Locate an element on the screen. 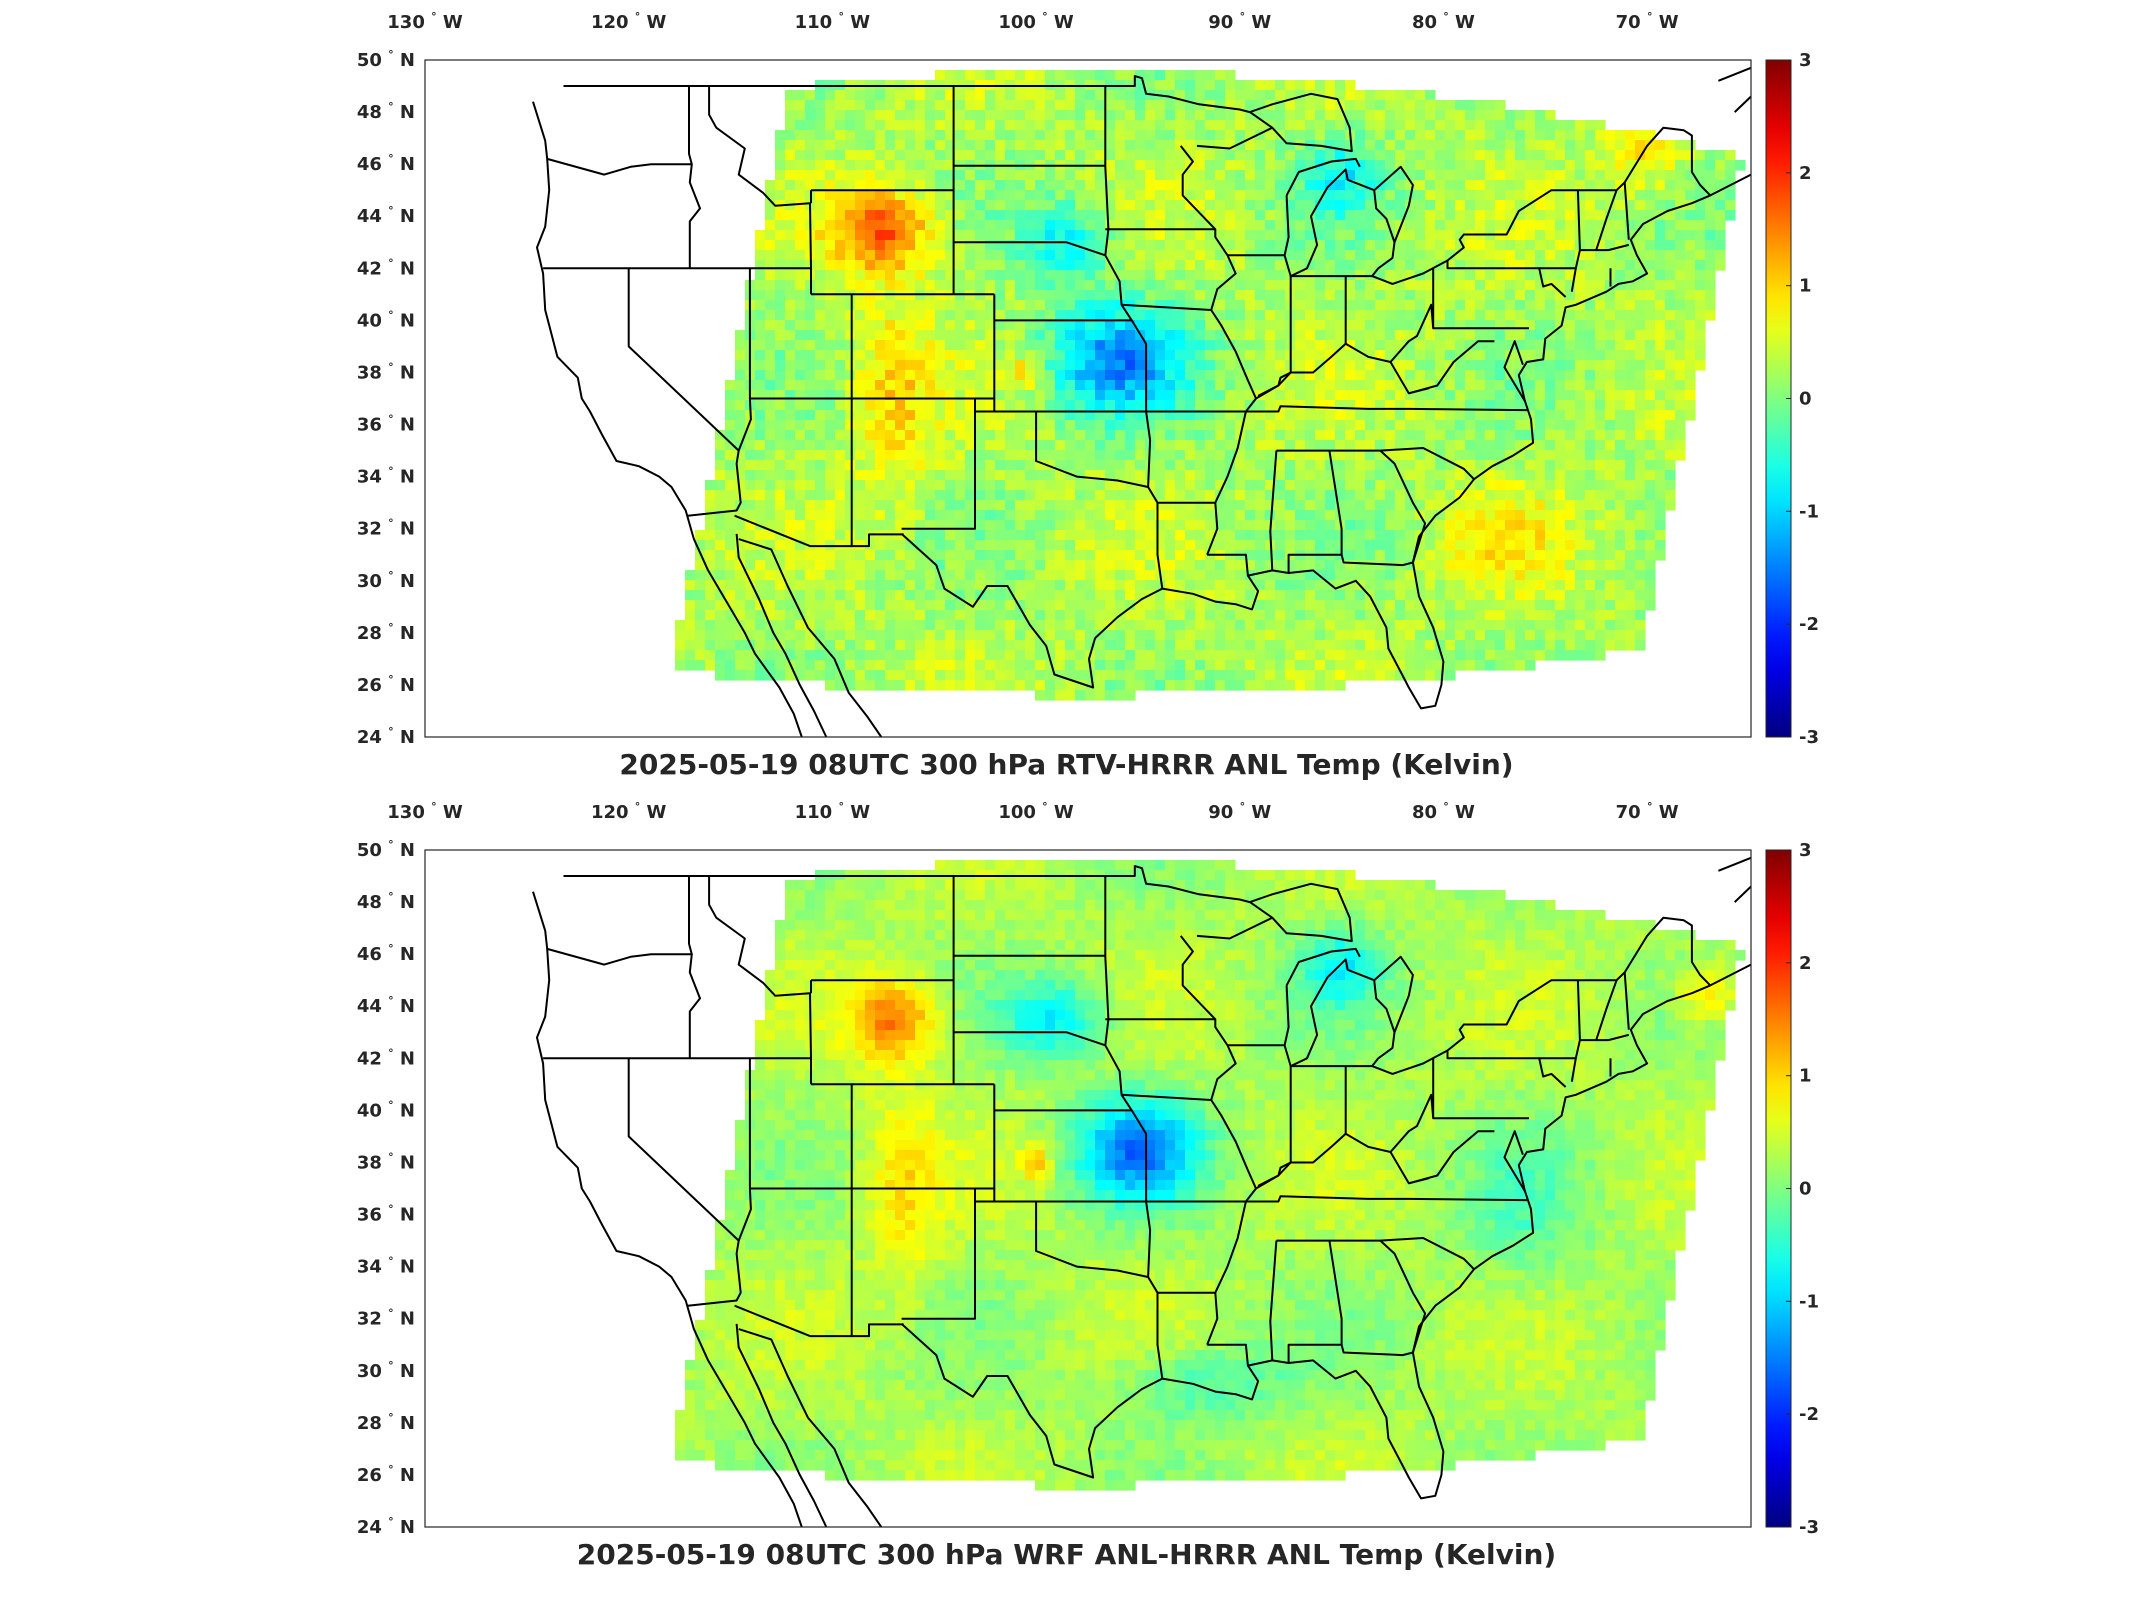 This screenshot has height=1600, width=2133. latitude-tick-label: 34 ° N is located at coordinates (386, 1266).